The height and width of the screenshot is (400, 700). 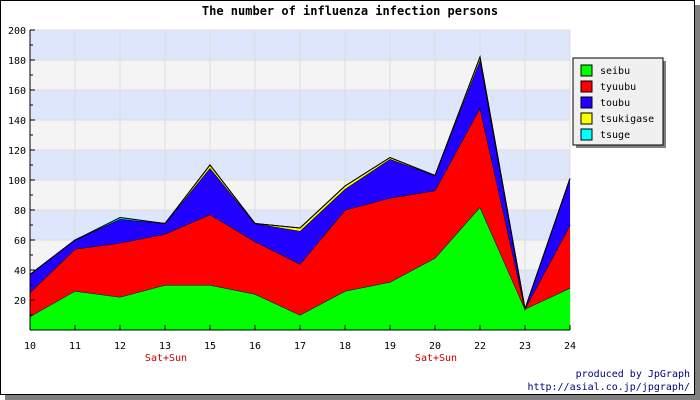 What do you see at coordinates (30, 346) in the screenshot?
I see `x-tick-label: 10` at bounding box center [30, 346].